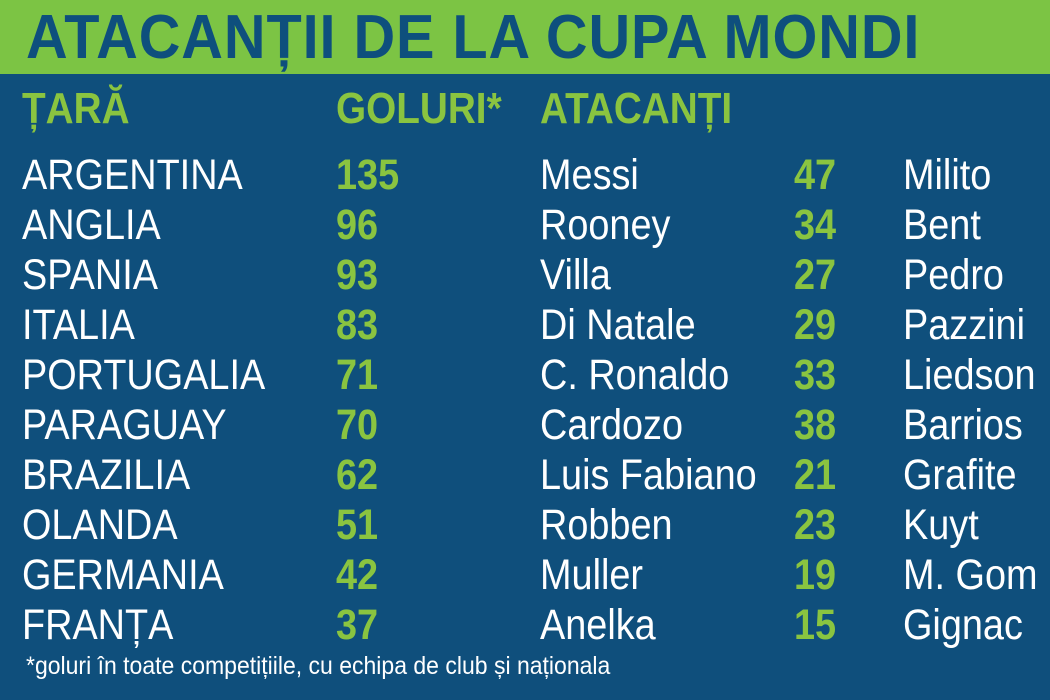 The width and height of the screenshot is (1050, 700). I want to click on page-title: ATACANȚII DE LA CUPA MONDI, so click(473, 37).